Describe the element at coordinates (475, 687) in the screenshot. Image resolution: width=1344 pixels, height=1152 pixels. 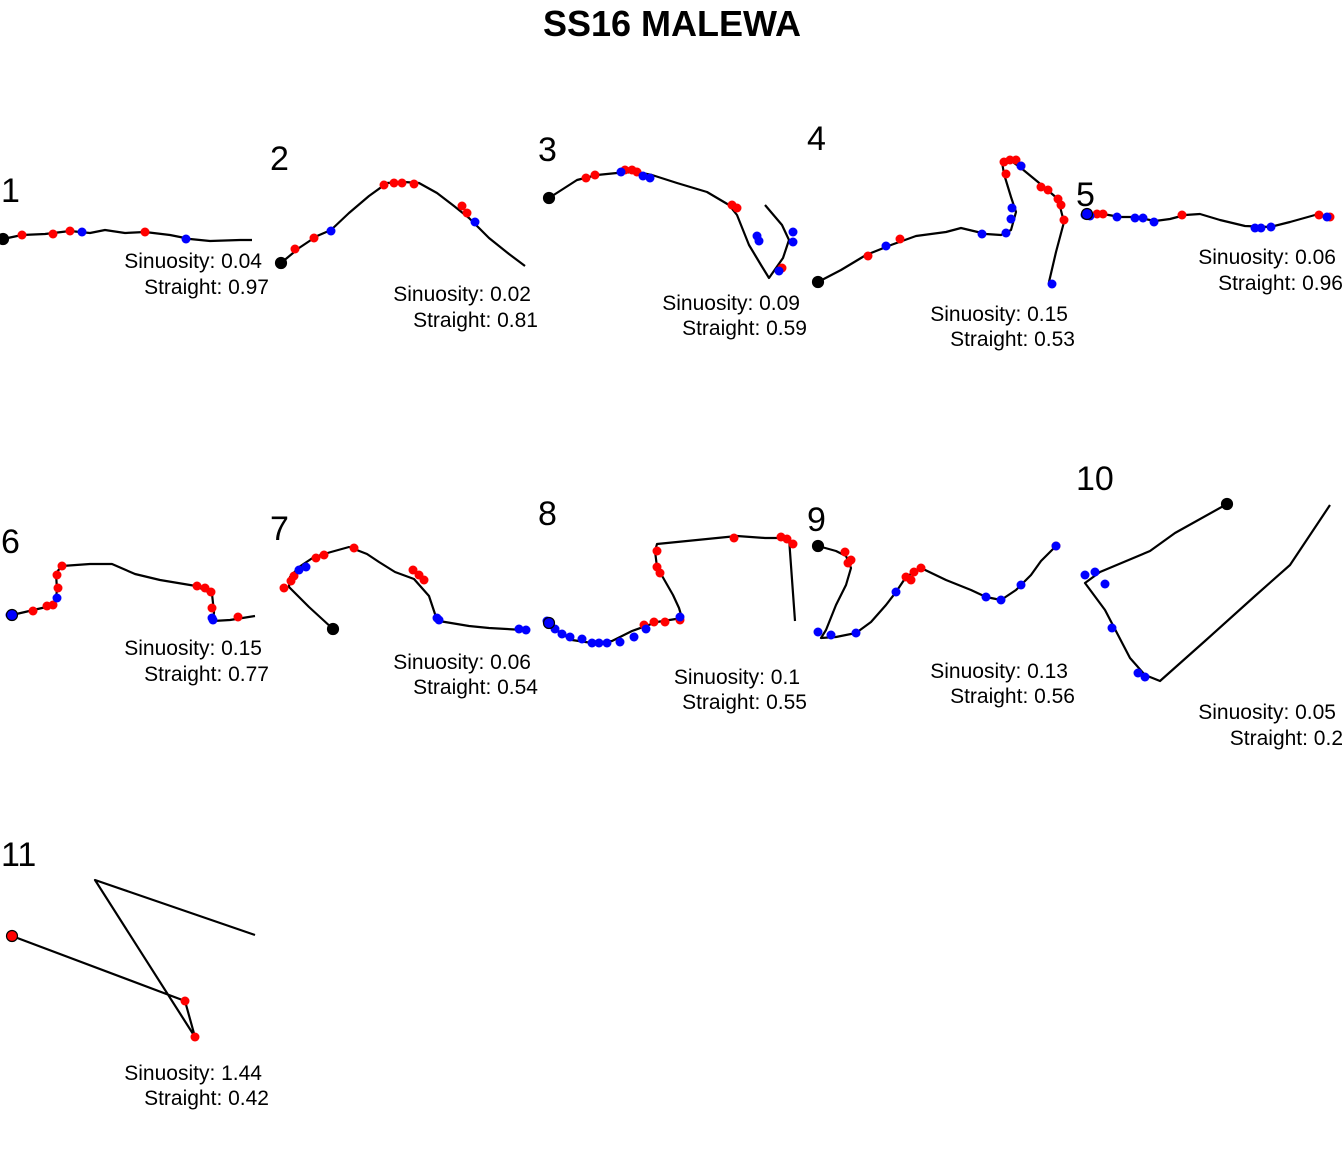
I see `straightness-label: Straight: 0.54` at that location.